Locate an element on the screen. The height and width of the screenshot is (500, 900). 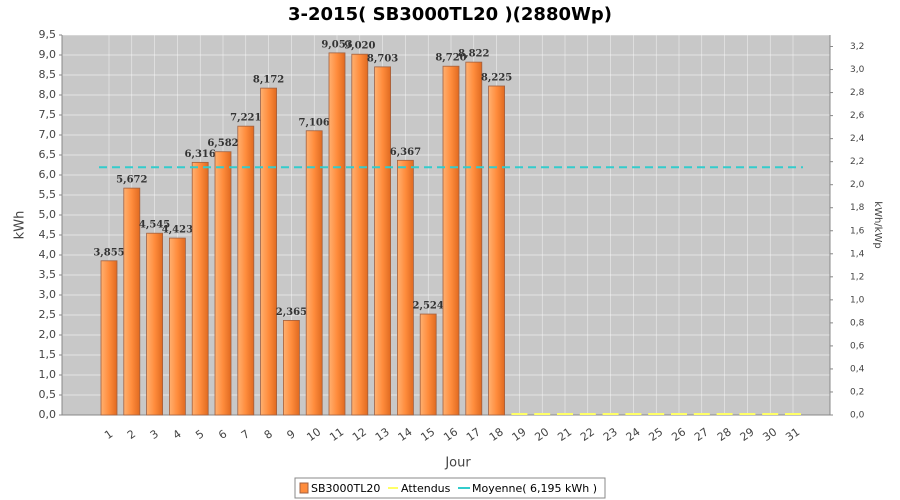
x-tick-label: 5 is located at coordinates (199, 434).